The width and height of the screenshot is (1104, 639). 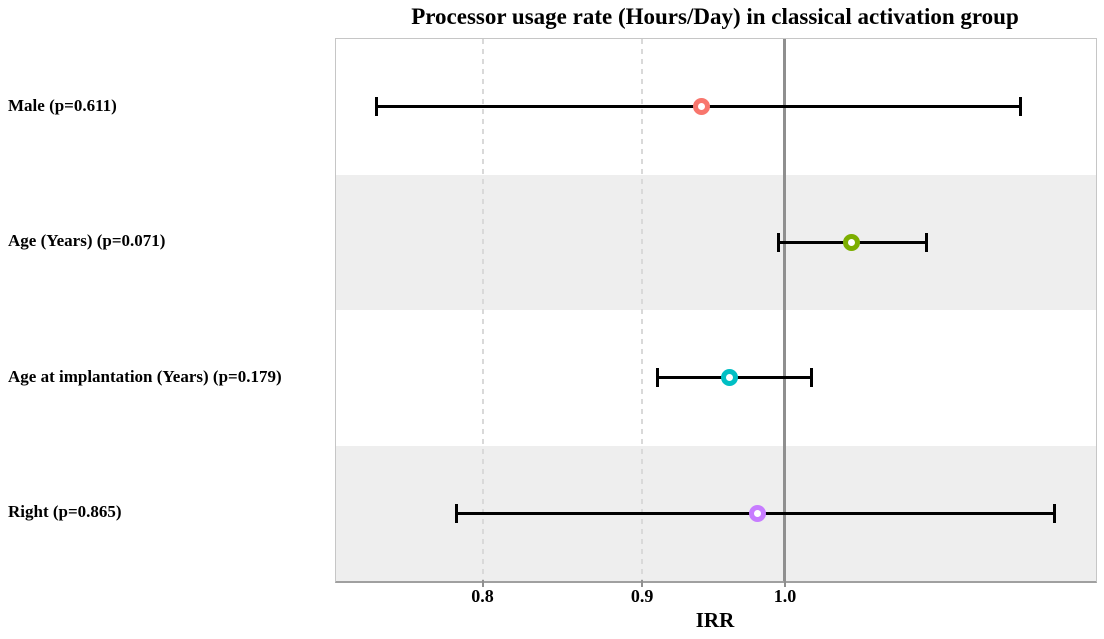 I want to click on gridline-0.9, so click(x=642, y=310).